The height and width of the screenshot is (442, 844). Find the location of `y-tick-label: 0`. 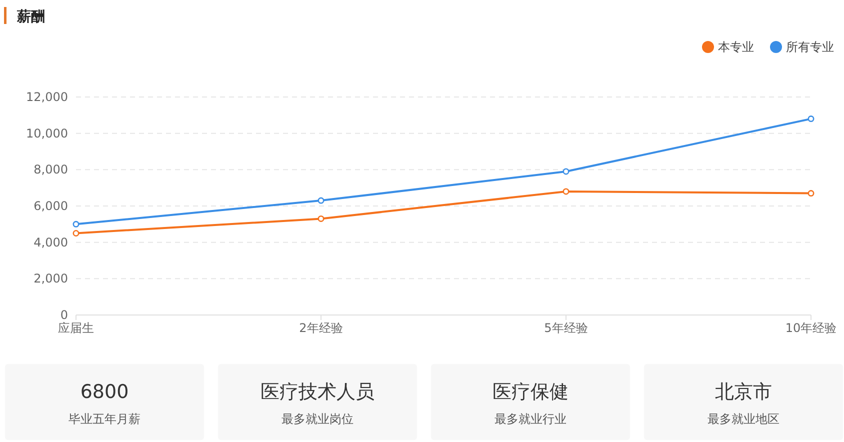

y-tick-label: 0 is located at coordinates (64, 315).